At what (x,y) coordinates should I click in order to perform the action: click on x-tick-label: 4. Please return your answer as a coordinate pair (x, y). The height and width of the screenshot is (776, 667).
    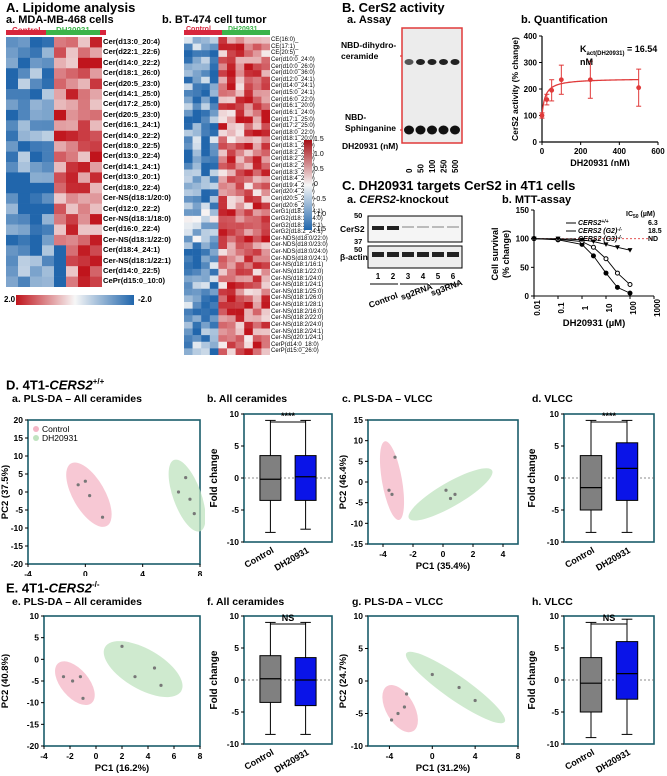
    Looking at the image, I should click on (475, 756).